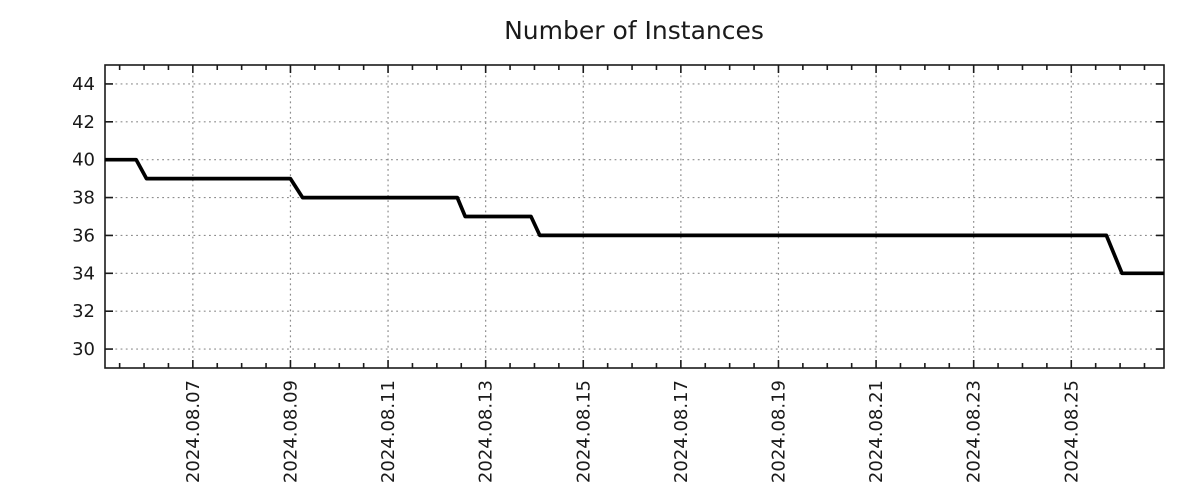 The width and height of the screenshot is (1200, 500). What do you see at coordinates (486, 431) in the screenshot?
I see `x-tick-label: 2024.08.13` at bounding box center [486, 431].